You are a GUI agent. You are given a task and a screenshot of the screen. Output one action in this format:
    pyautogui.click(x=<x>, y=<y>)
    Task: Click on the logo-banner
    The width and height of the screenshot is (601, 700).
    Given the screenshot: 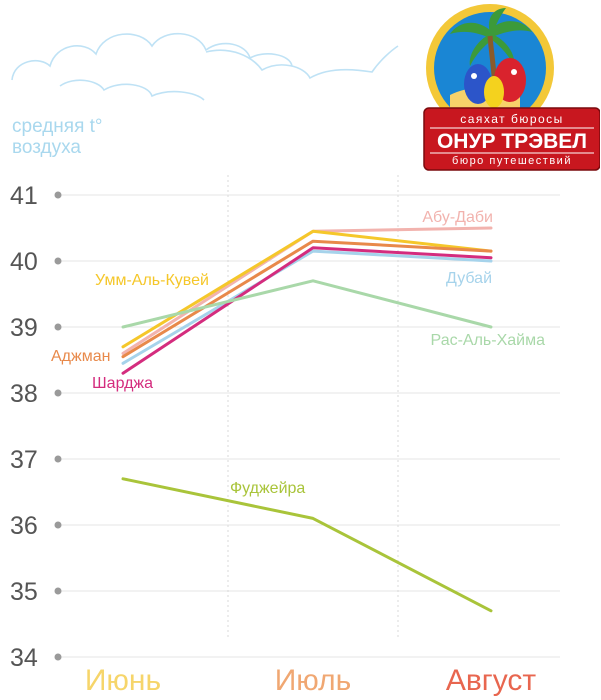 What is the action you would take?
    pyautogui.click(x=511, y=139)
    